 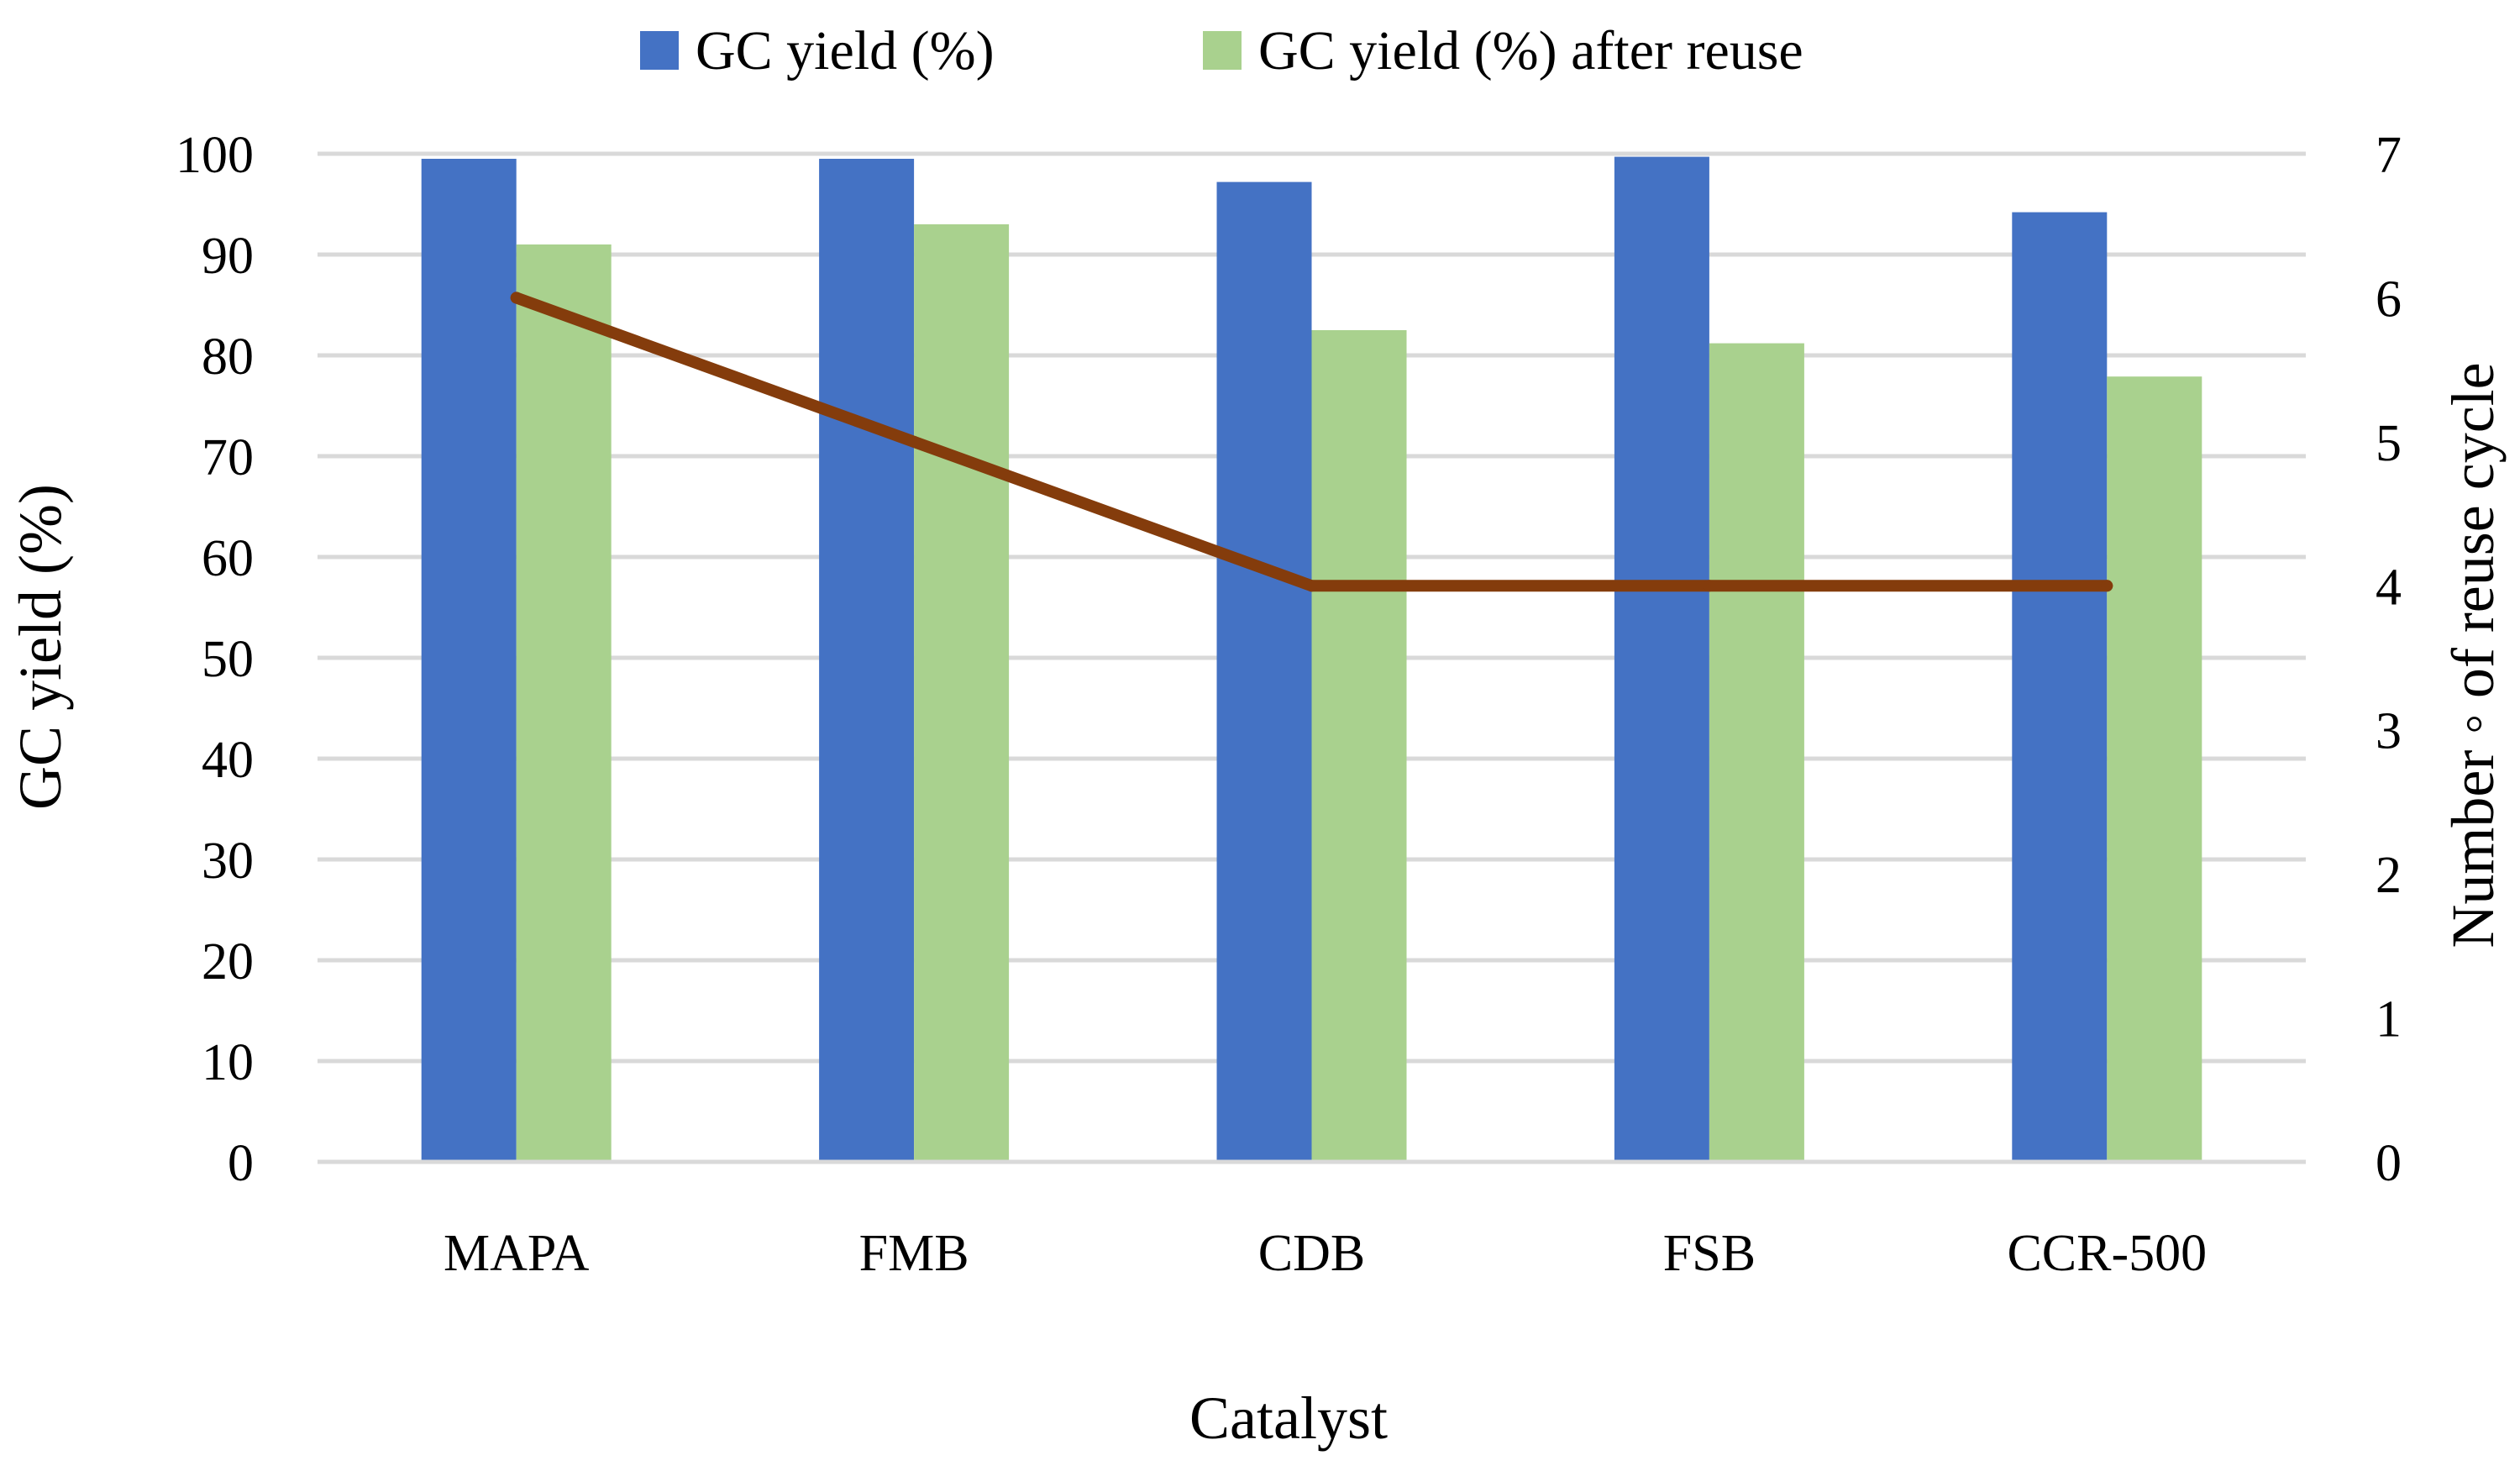 I want to click on y2-tick-label-5: 5, so click(x=2389, y=443).